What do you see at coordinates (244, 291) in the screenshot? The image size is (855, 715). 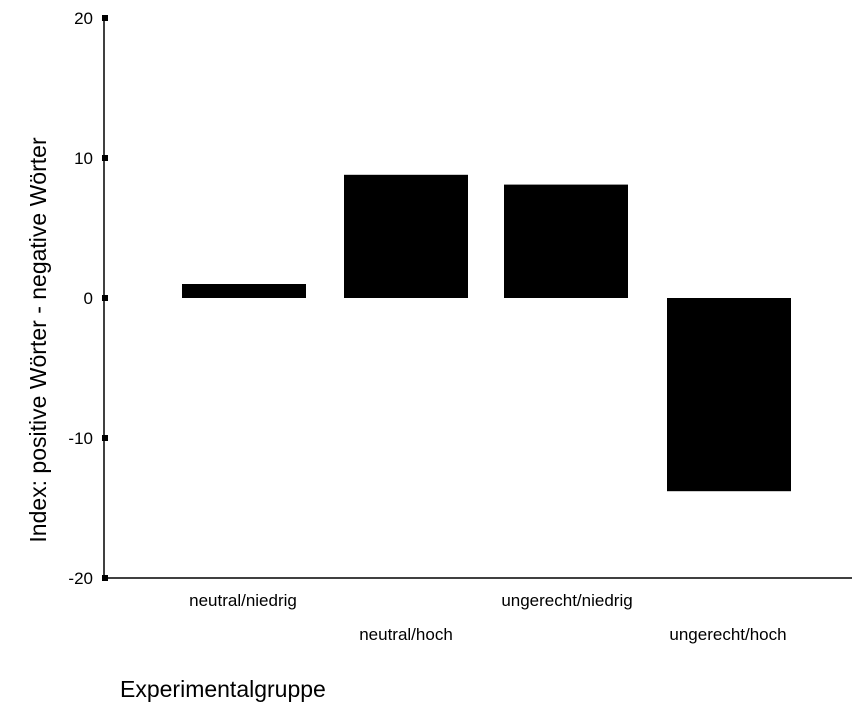 I see `bar-neutral-niedrig` at bounding box center [244, 291].